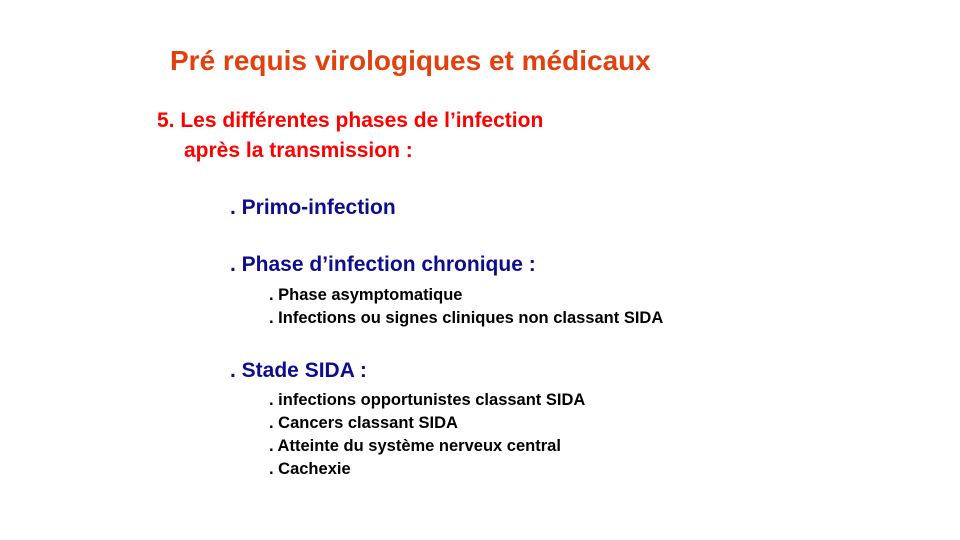 The height and width of the screenshot is (540, 960). What do you see at coordinates (298, 150) in the screenshot?
I see `section-heading-line-2: après la transmission :` at bounding box center [298, 150].